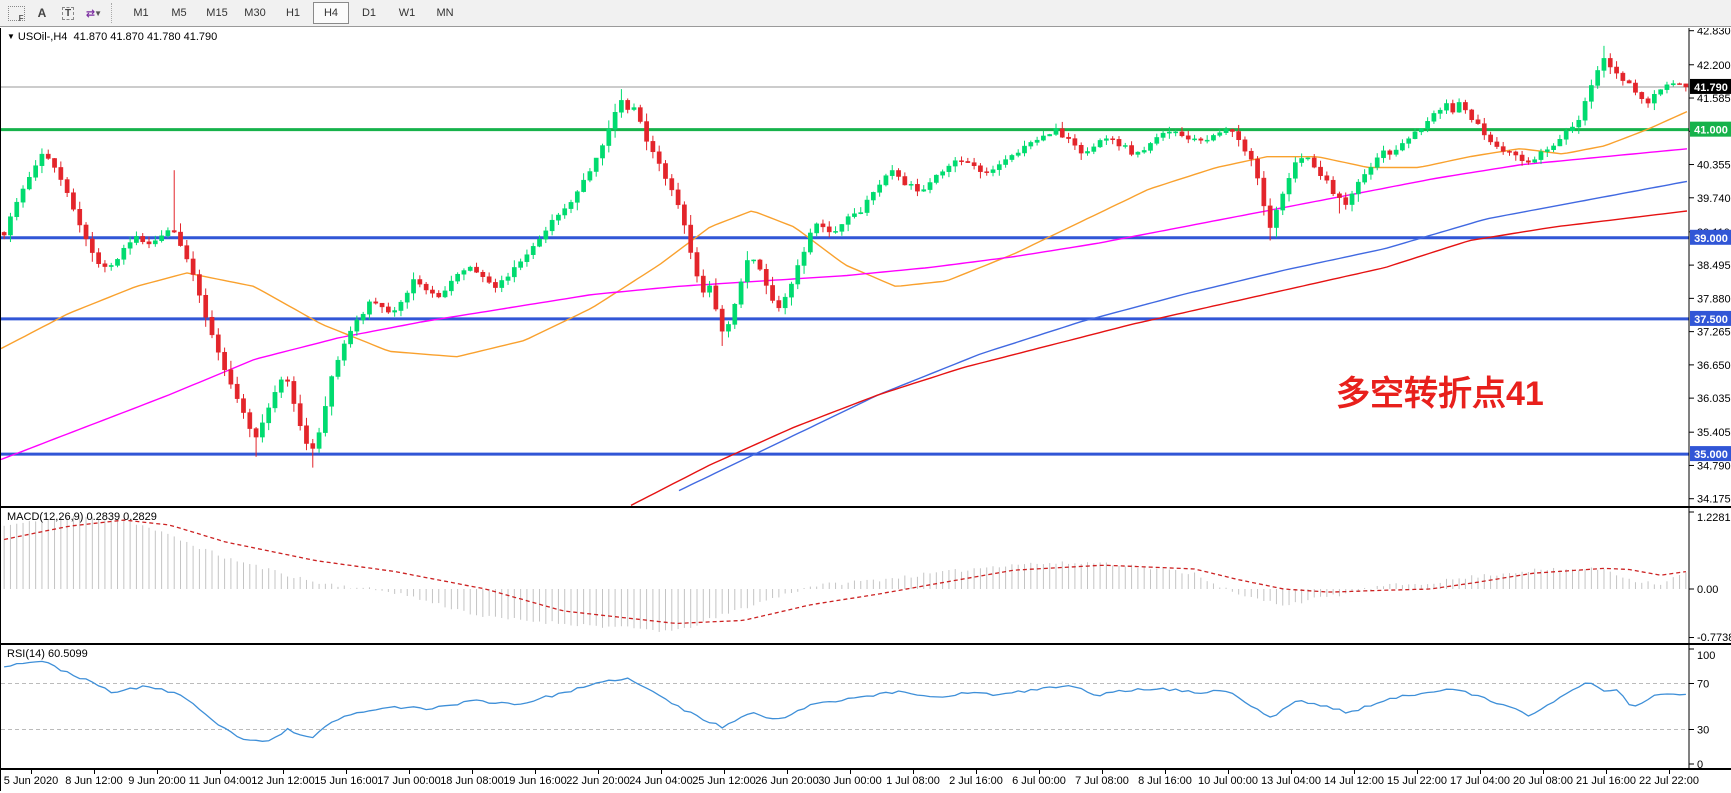  I want to click on symbol-collapse-icon: ▼, so click(11, 36).